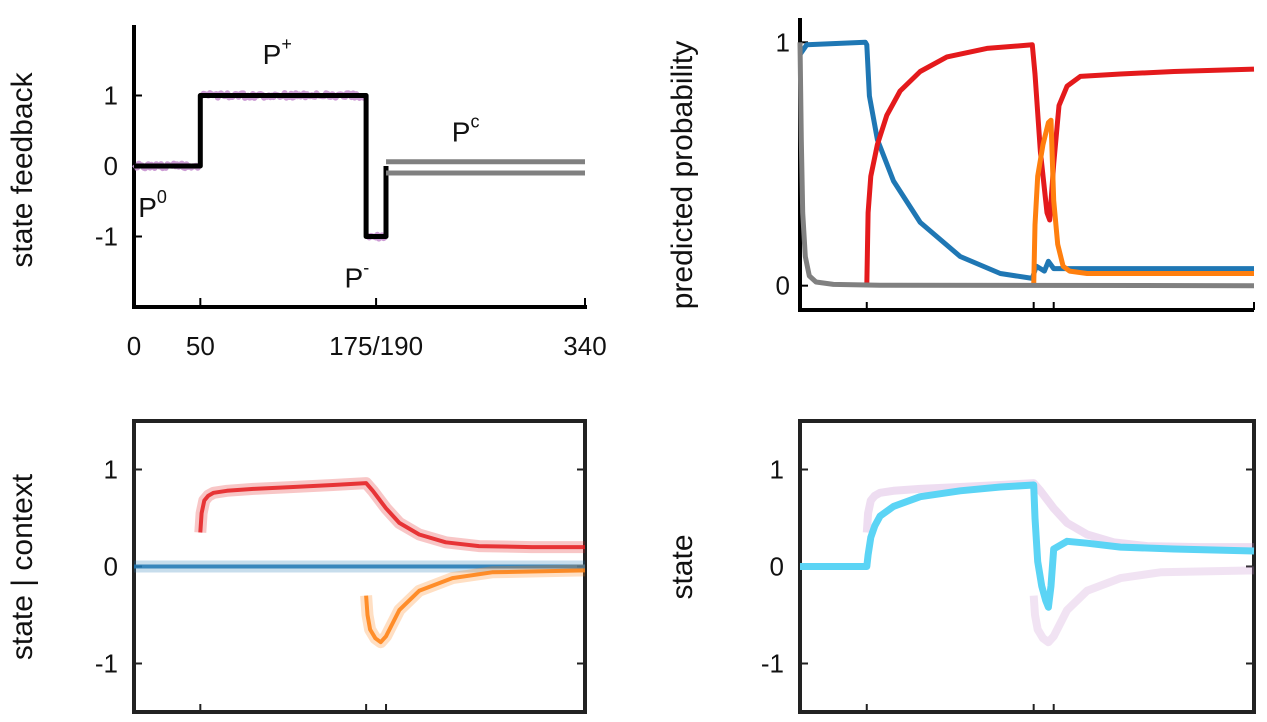  Describe the element at coordinates (474, 121) in the screenshot. I see `phase-label-superscript: c` at that location.